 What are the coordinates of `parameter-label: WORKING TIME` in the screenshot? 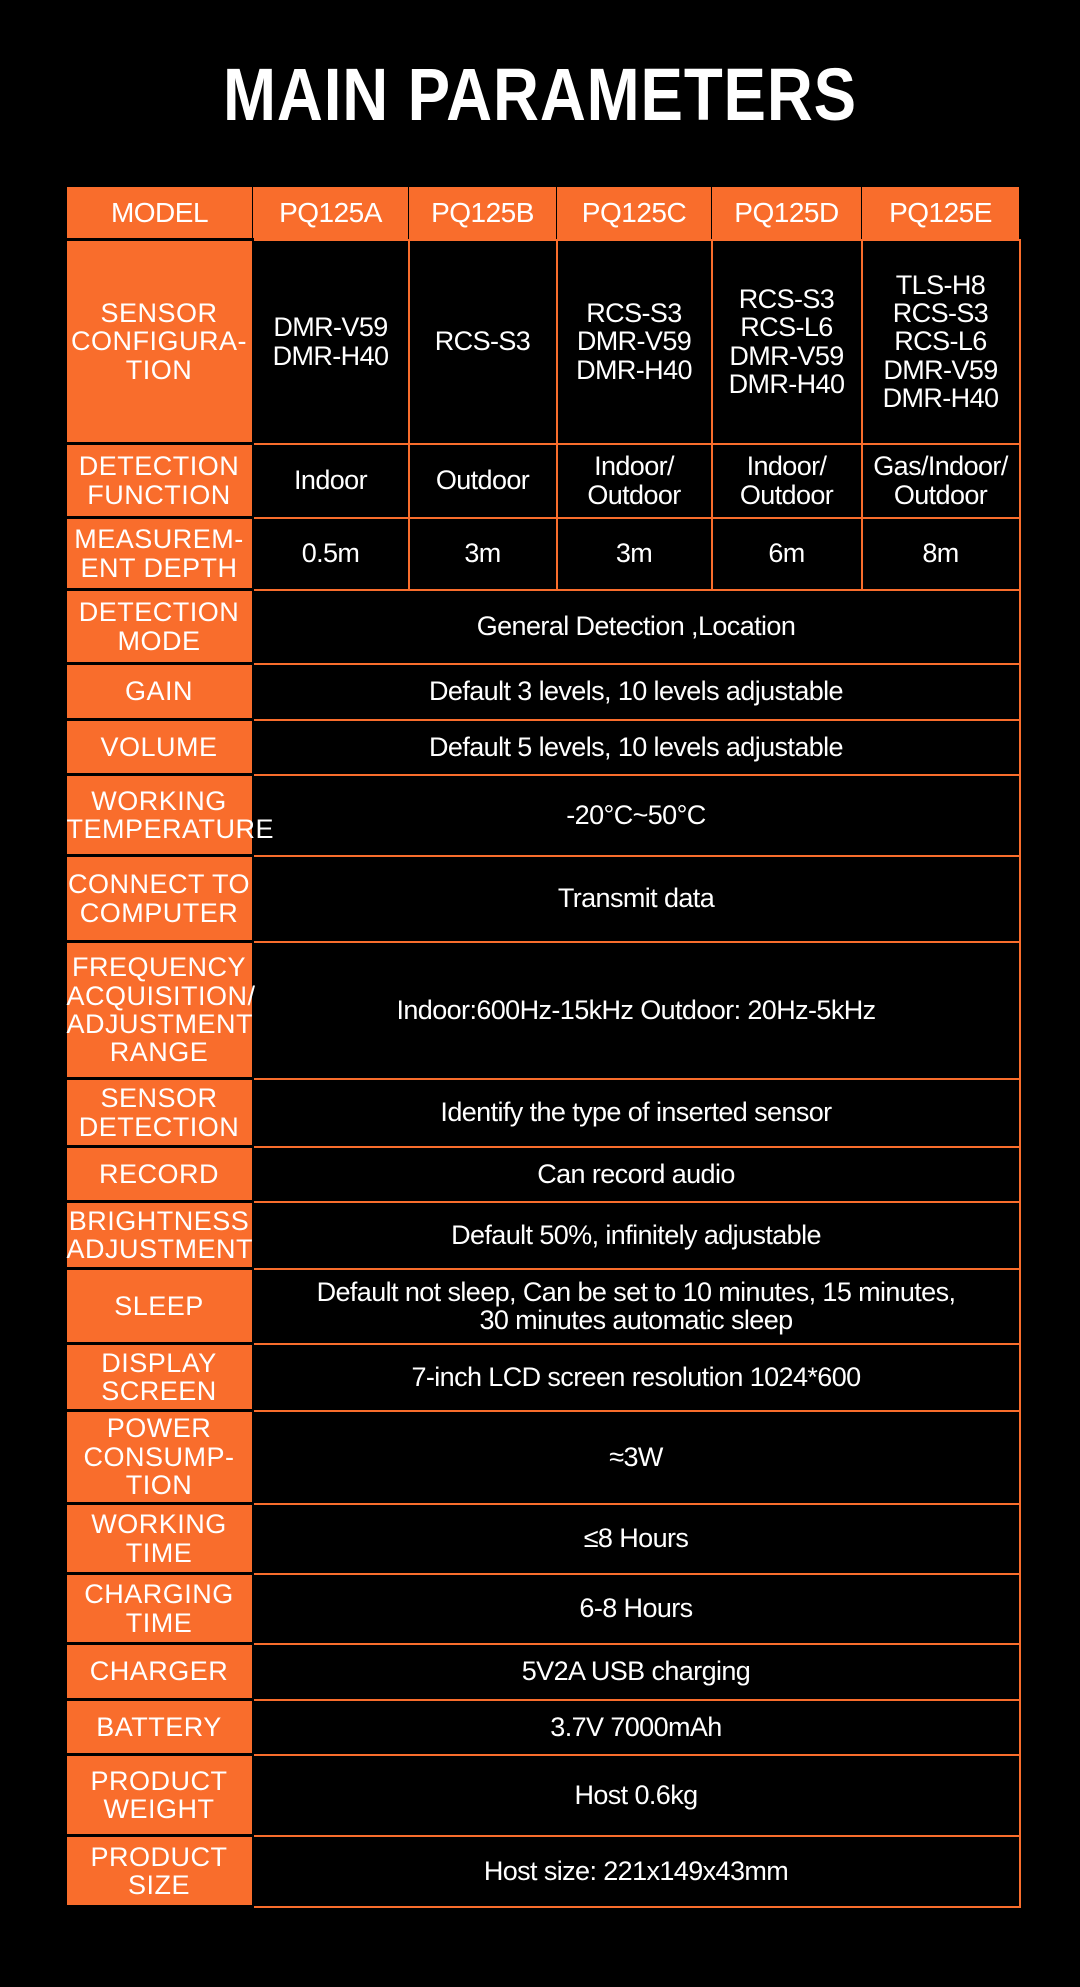 It's located at (160, 1539).